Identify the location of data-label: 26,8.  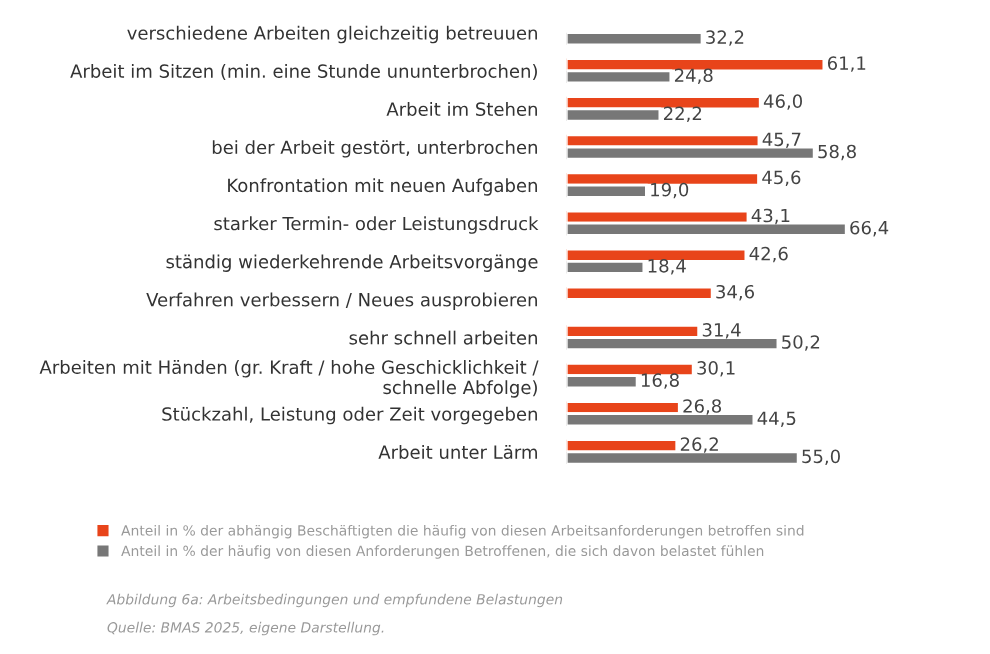
(702, 407).